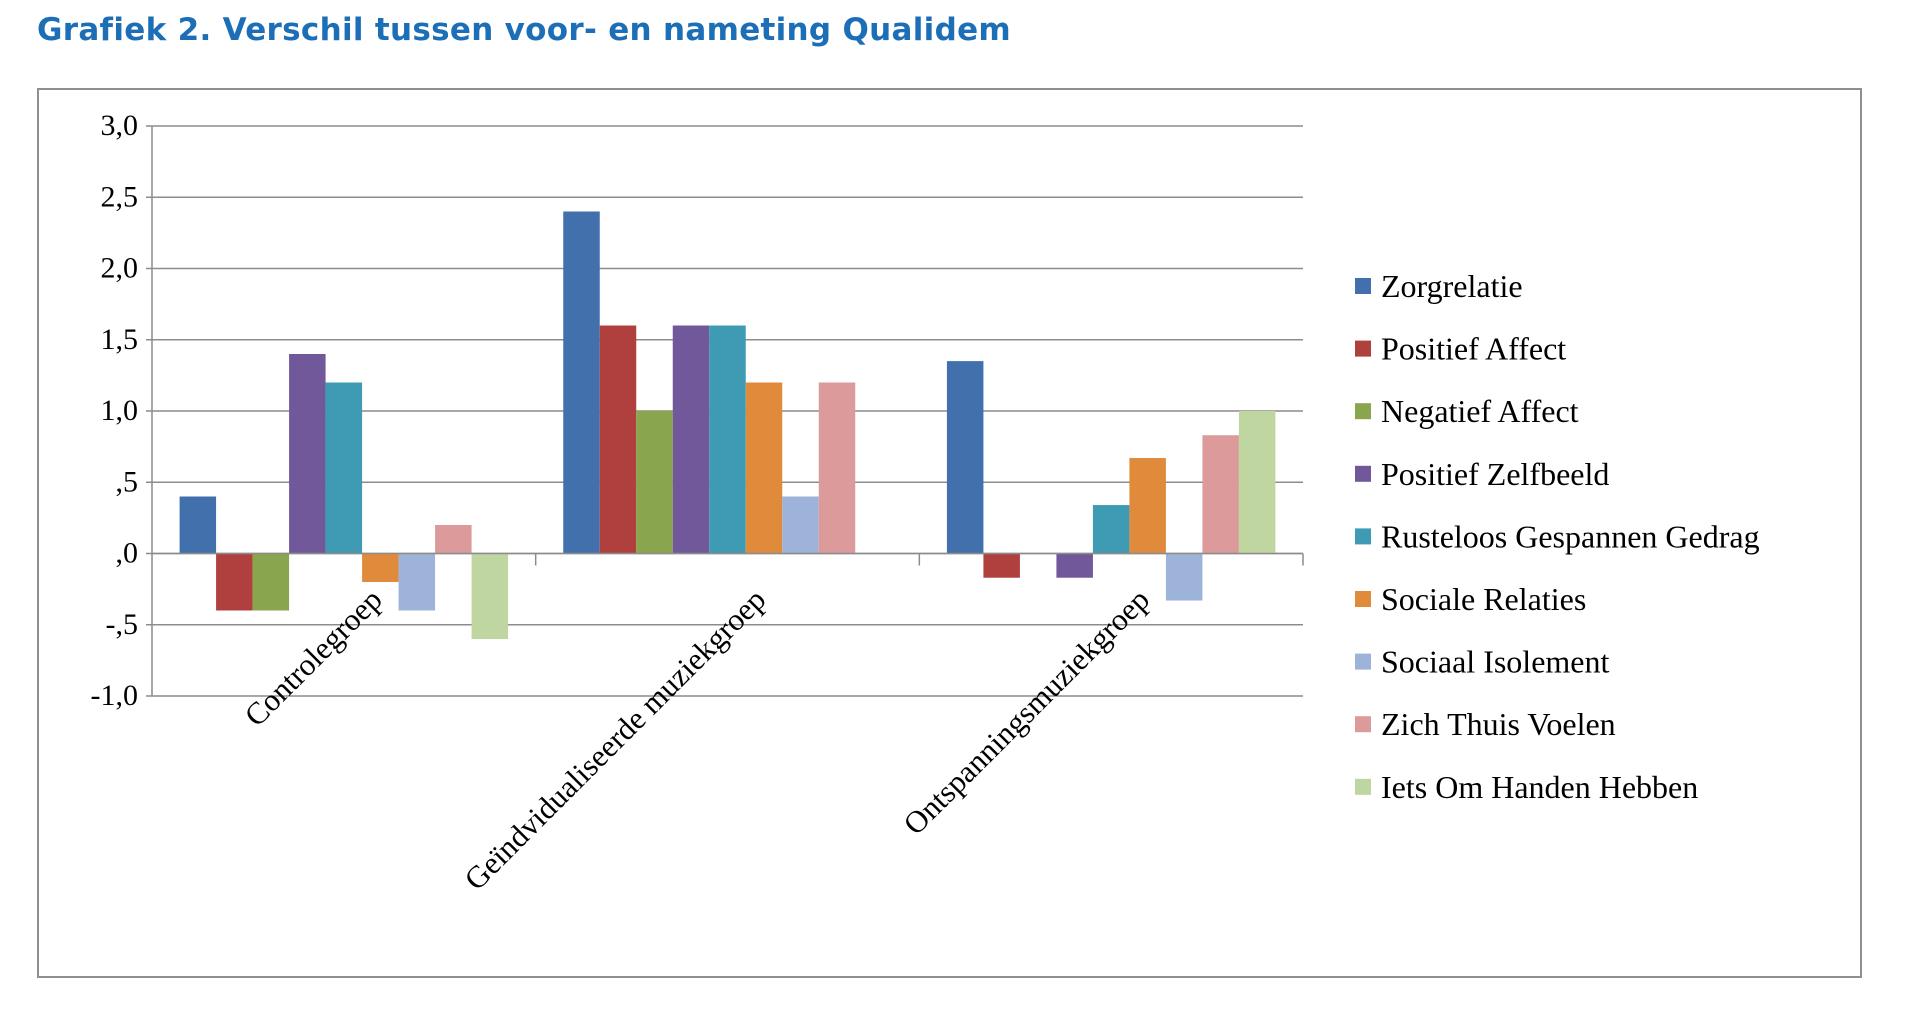  What do you see at coordinates (120, 268) in the screenshot?
I see `y-tick-label: 2,0` at bounding box center [120, 268].